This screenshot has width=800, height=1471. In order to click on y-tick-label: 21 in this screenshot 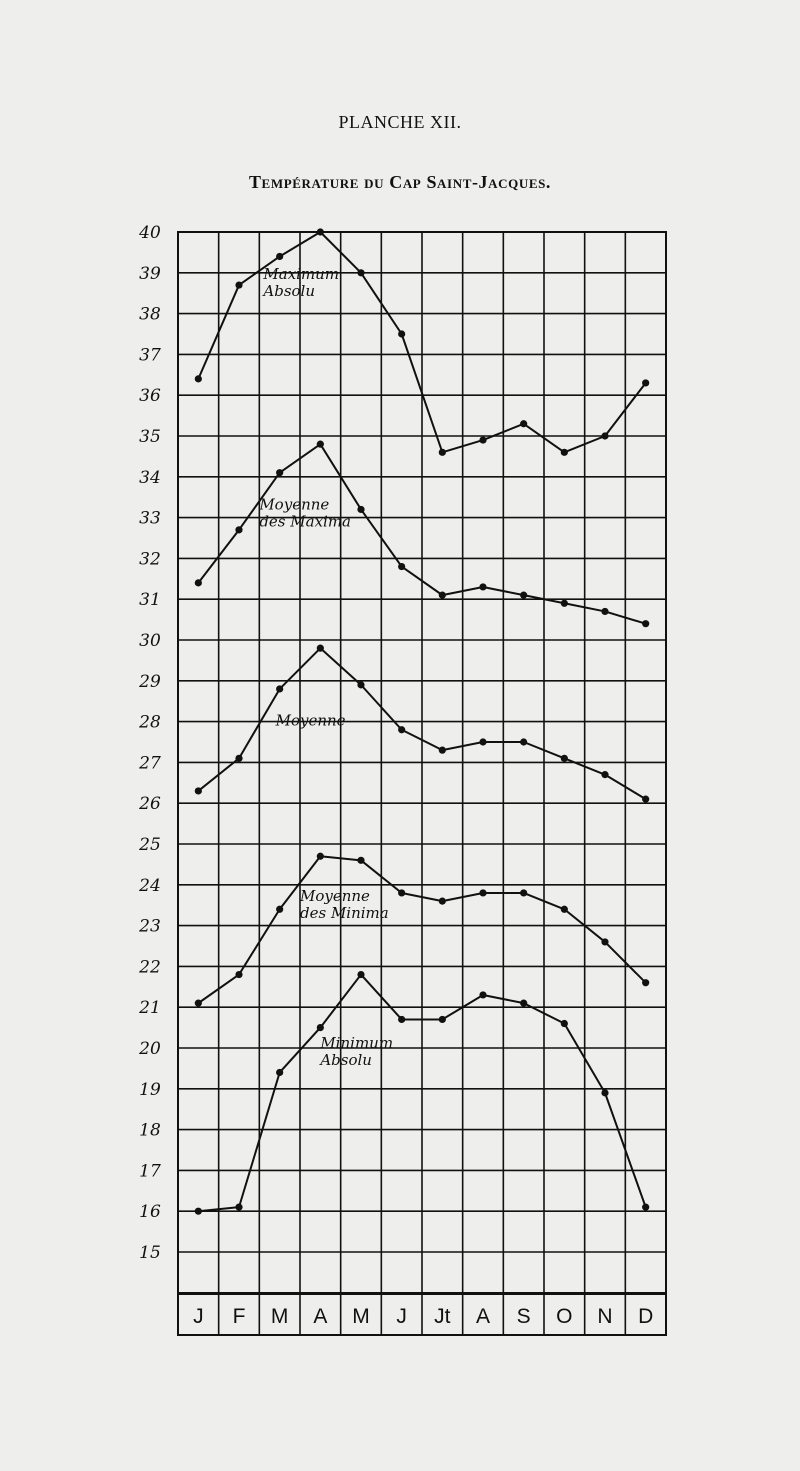, I will do `click(149, 1008)`.